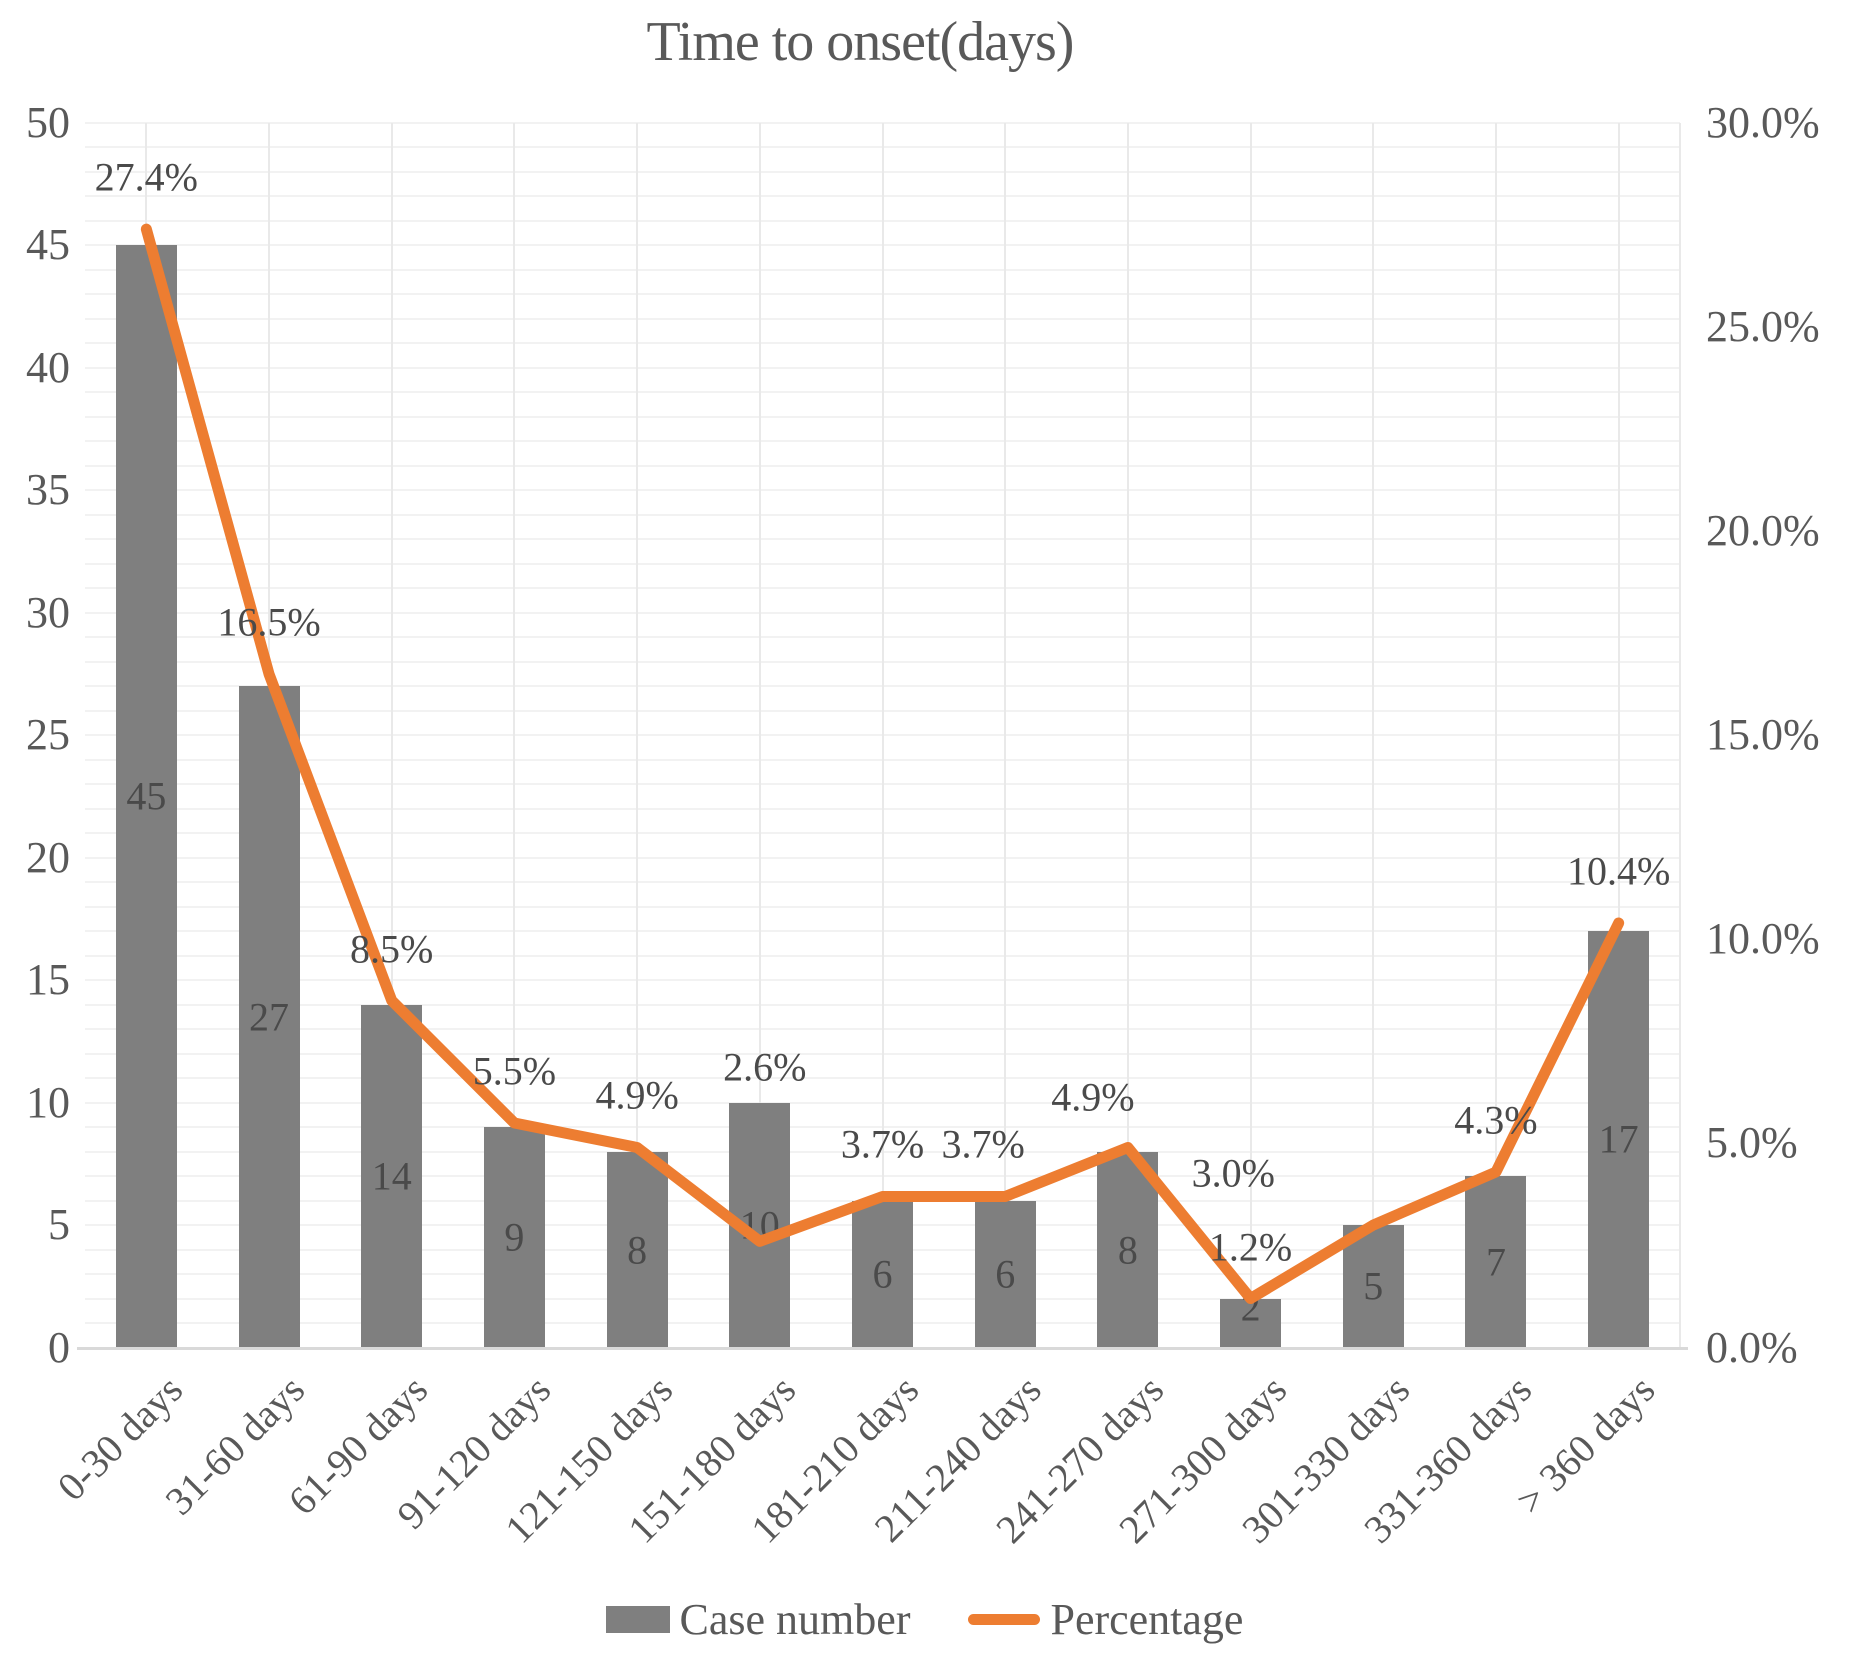 Image resolution: width=1849 pixels, height=1663 pixels. What do you see at coordinates (1618, 871) in the screenshot?
I see `percentage-point-label: 10.4%` at bounding box center [1618, 871].